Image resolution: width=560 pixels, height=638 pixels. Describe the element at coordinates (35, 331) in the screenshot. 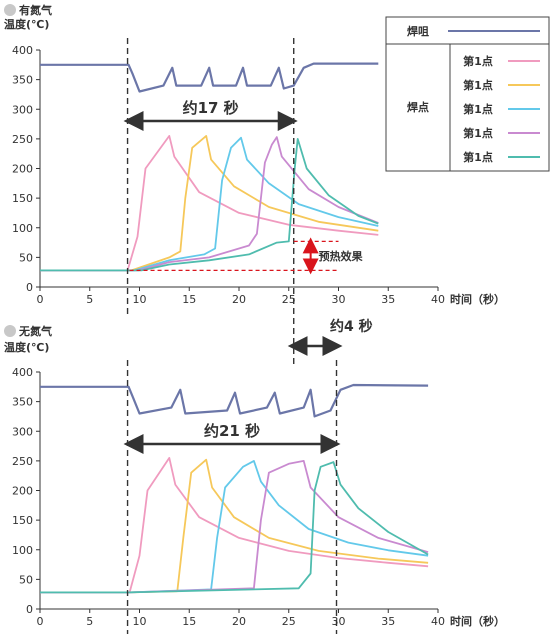

I see `chart-title: 无氮气` at that location.